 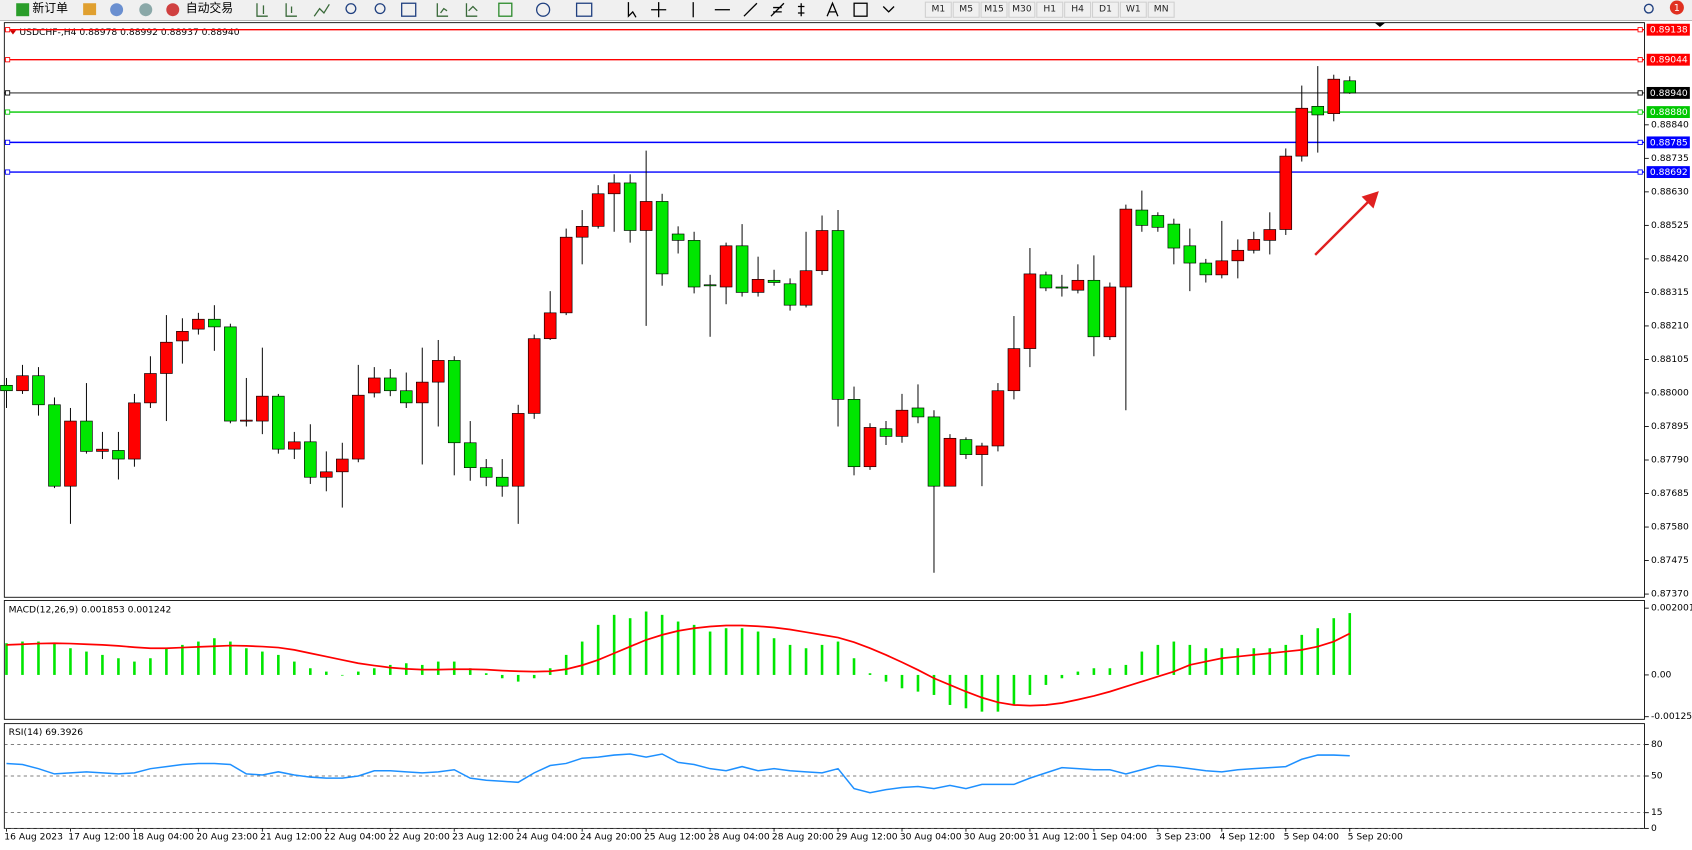 What do you see at coordinates (1670, 392) in the screenshot?
I see `y-tick-label: 0.88000` at bounding box center [1670, 392].